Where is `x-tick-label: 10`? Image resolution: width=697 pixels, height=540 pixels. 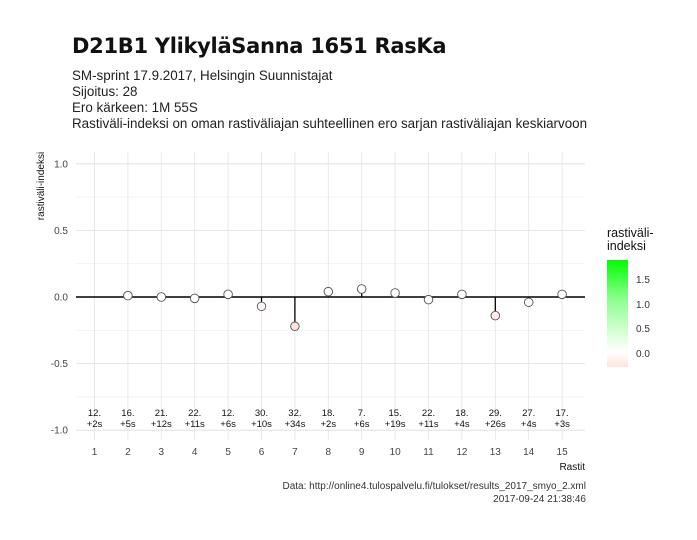 x-tick-label: 10 is located at coordinates (396, 452).